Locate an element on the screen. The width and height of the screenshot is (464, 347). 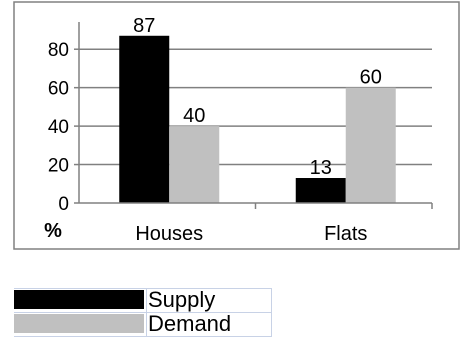
y-tick-label-80: 80 is located at coordinates (58, 50).